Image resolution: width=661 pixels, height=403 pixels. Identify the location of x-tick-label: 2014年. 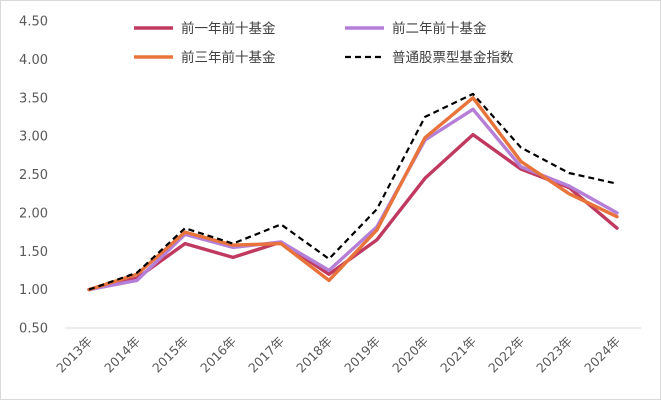
(122, 355).